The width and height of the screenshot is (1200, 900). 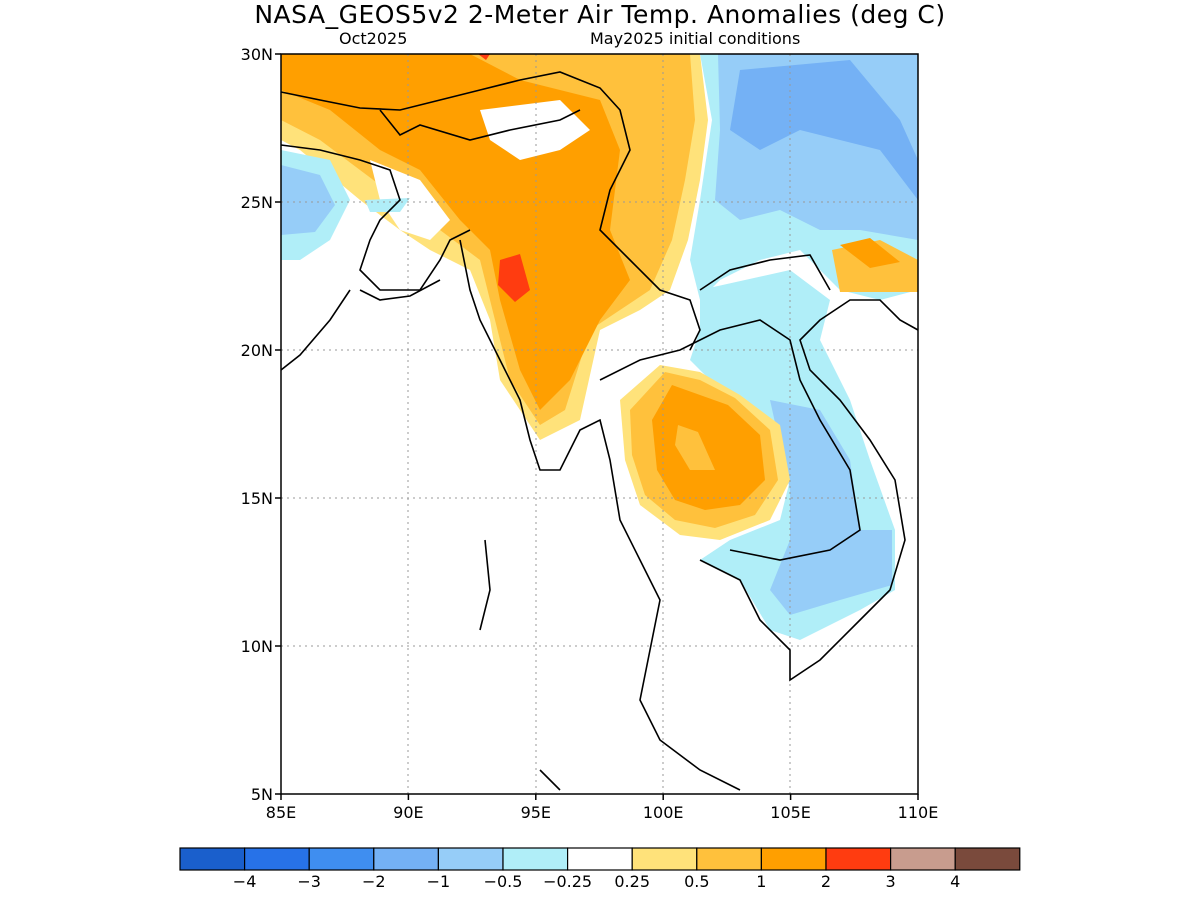 What do you see at coordinates (245, 881) in the screenshot?
I see `colorbar-label: −4` at bounding box center [245, 881].